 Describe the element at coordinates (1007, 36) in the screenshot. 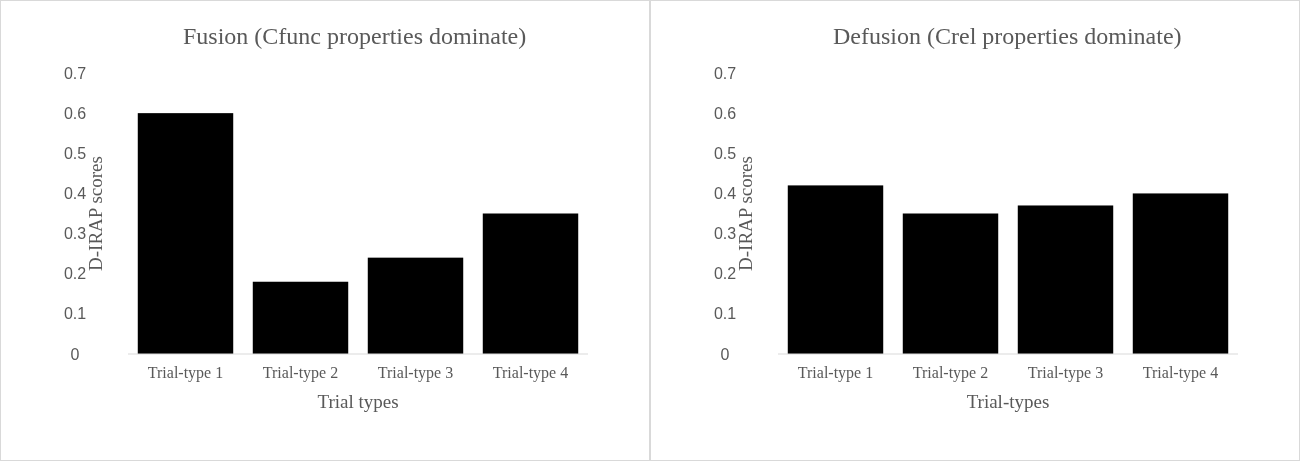

I see `chart-title: Defusion (Crel properties dominate)` at that location.